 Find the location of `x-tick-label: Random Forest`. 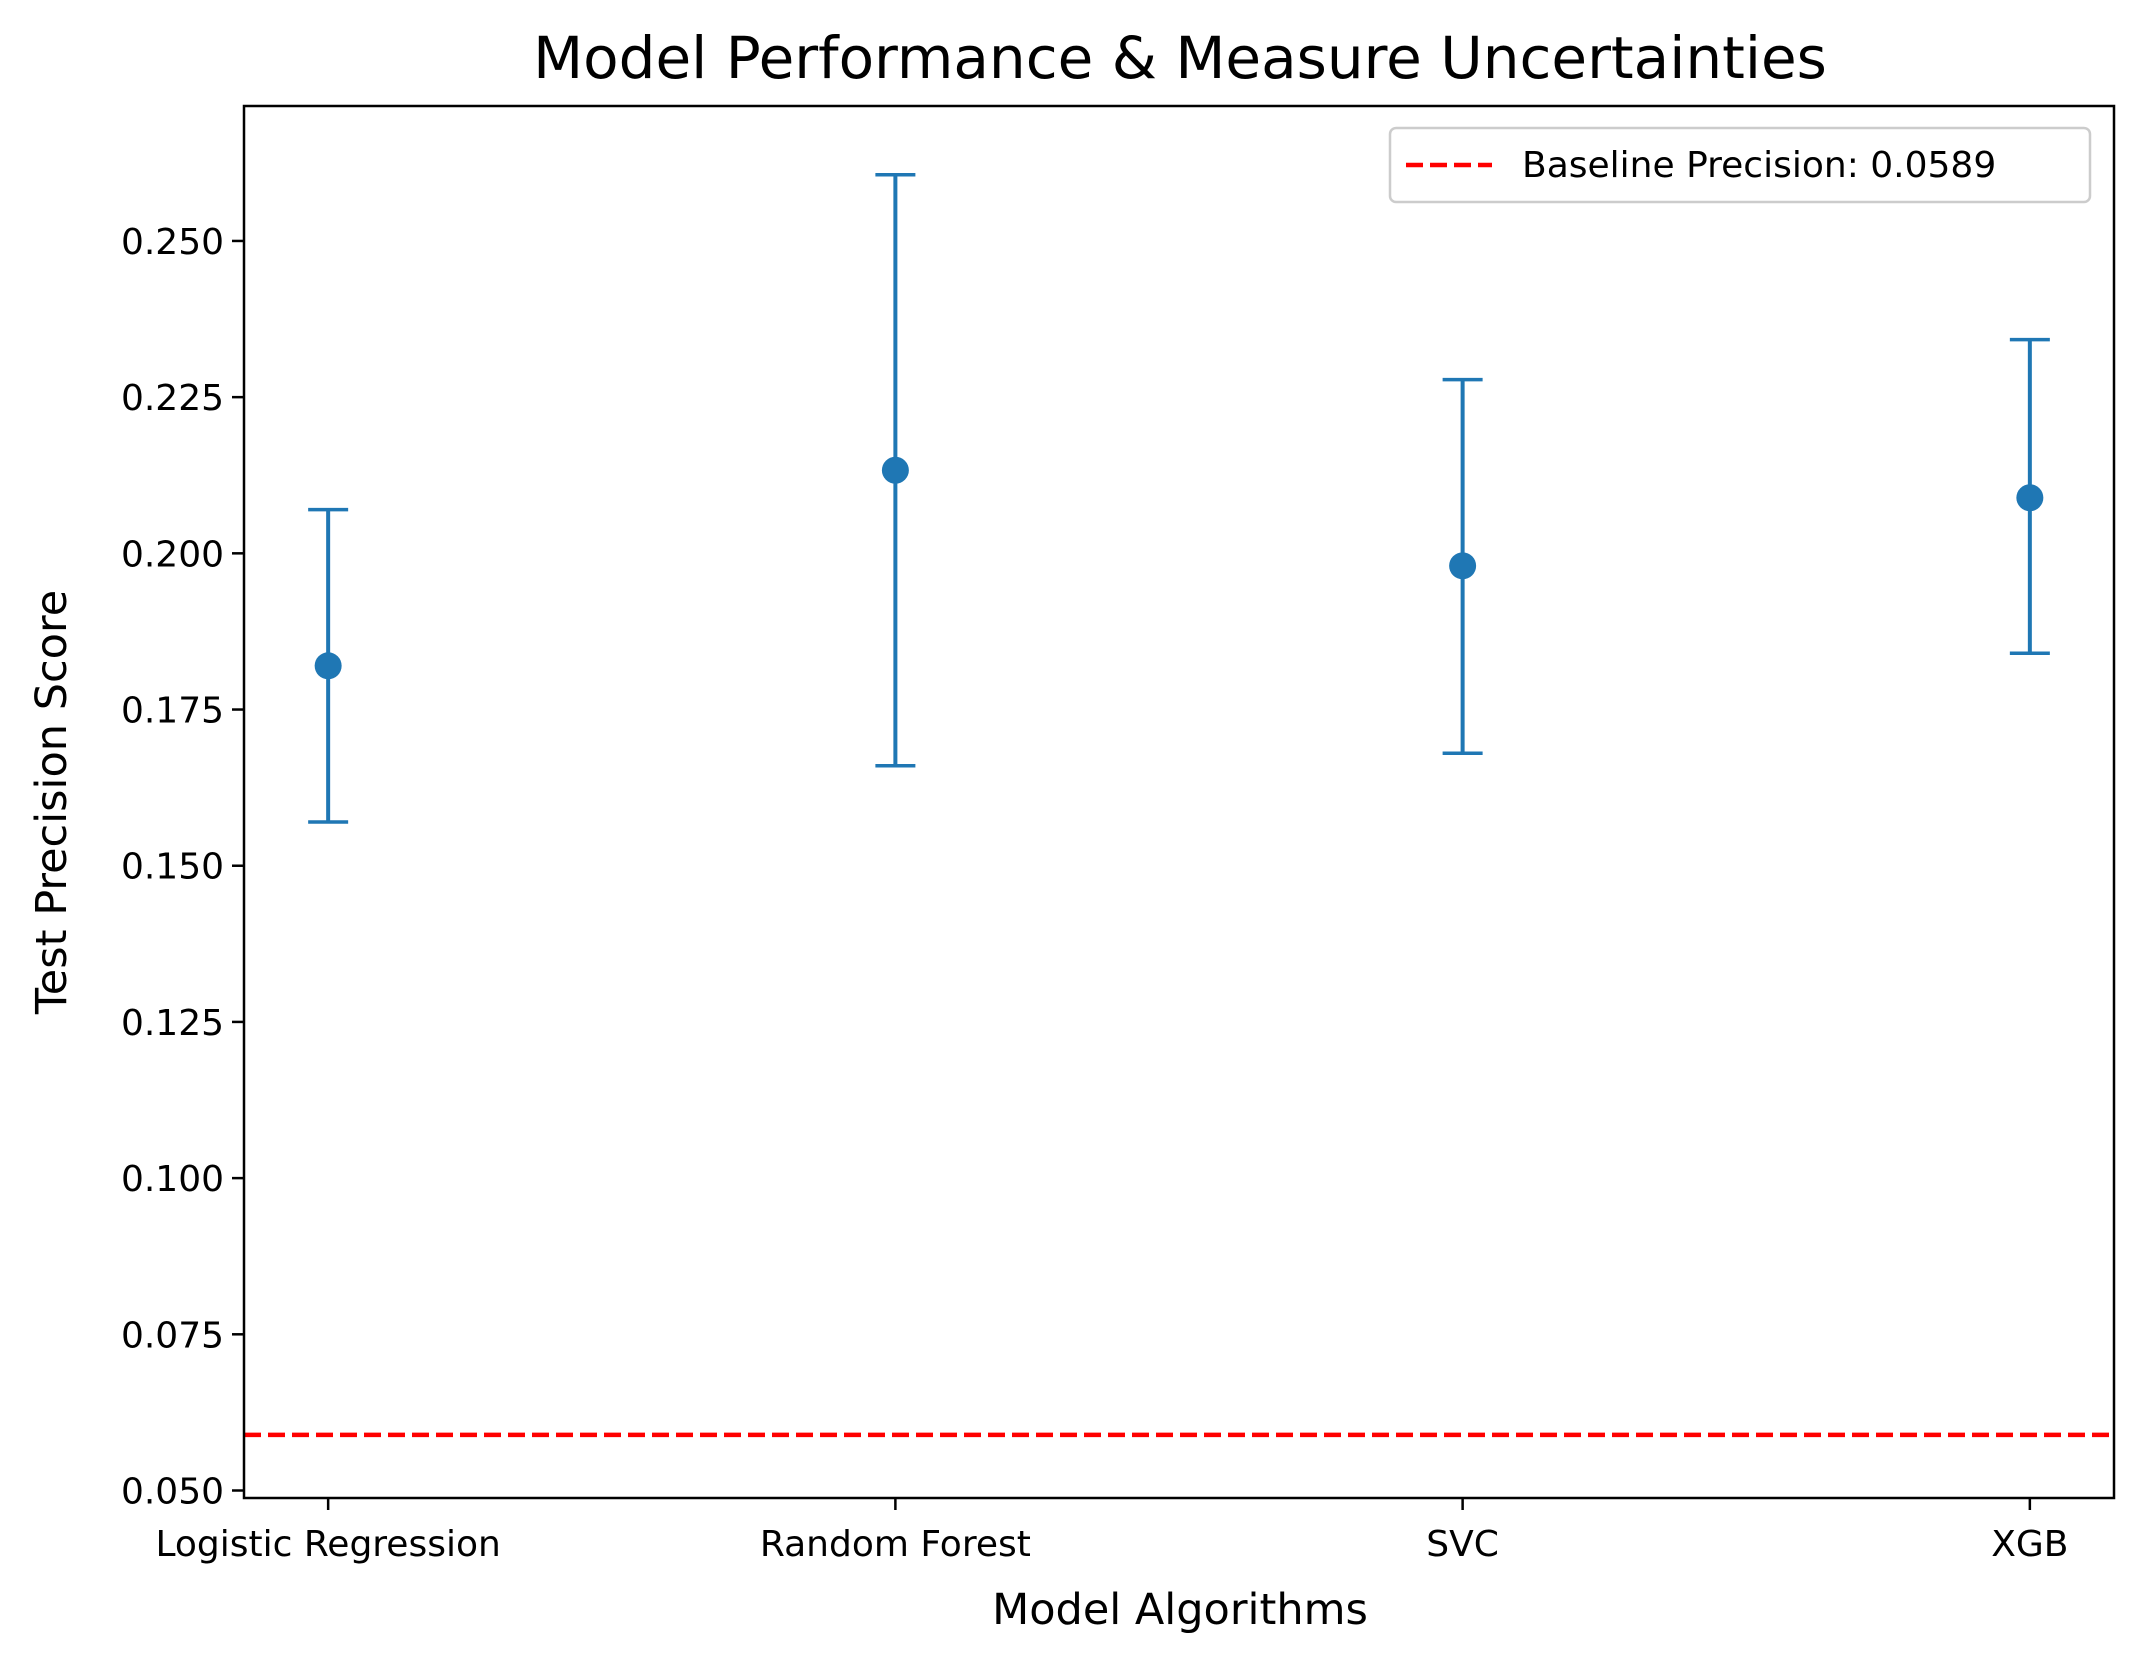

x-tick-label: Random Forest is located at coordinates (895, 1544).